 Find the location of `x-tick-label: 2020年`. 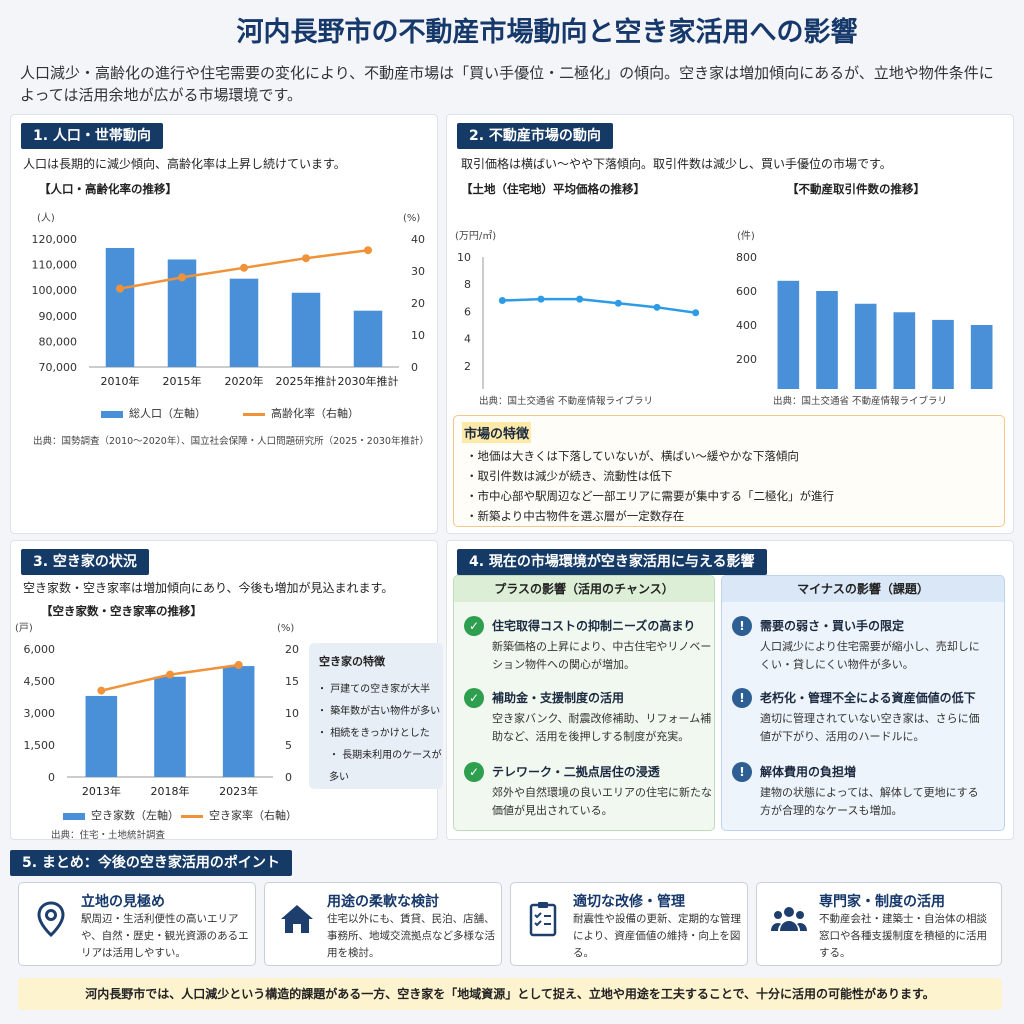

x-tick-label: 2020年 is located at coordinates (244, 381).